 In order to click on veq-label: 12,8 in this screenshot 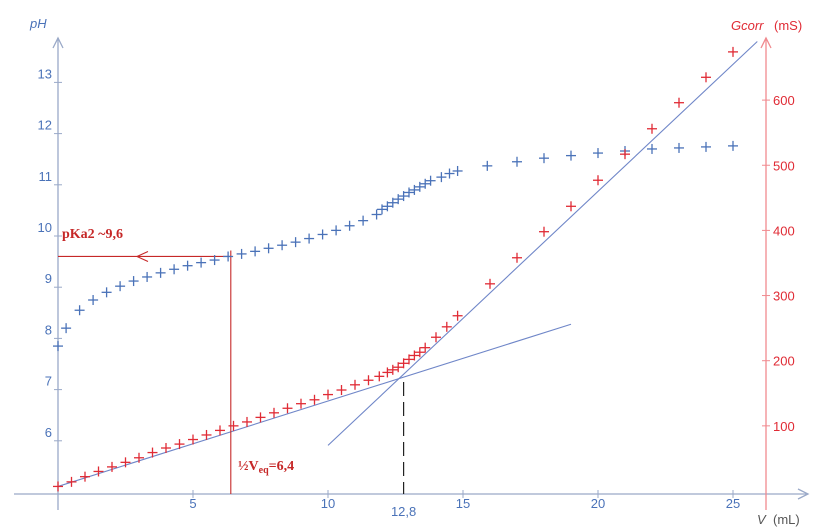, I will do `click(403, 511)`.